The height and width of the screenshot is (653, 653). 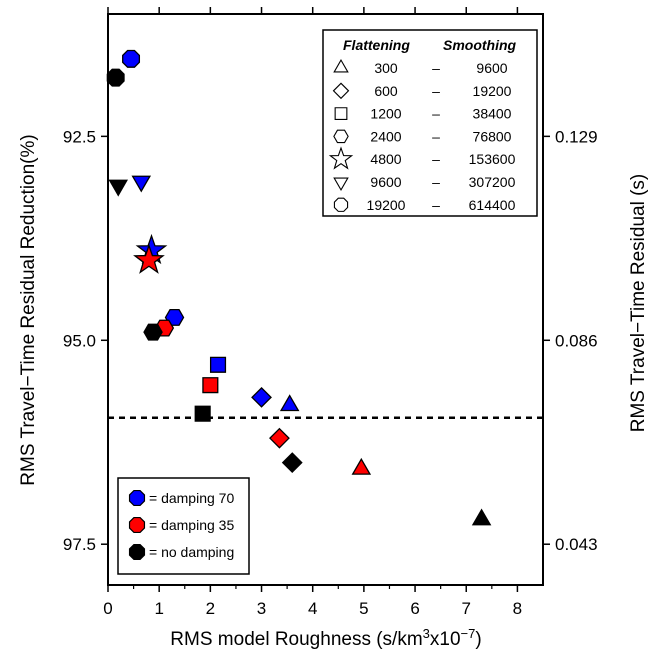 I want to click on legend-smoothing-value: 38400, so click(x=492, y=114).